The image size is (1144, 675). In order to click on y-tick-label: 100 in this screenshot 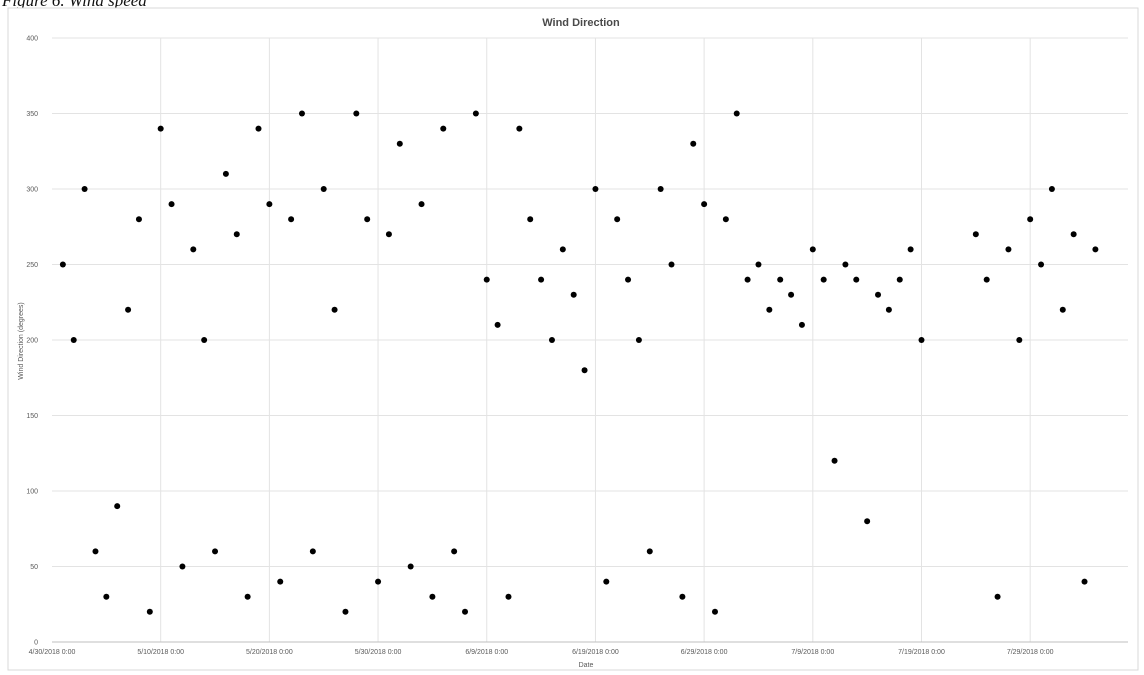, I will do `click(32, 492)`.